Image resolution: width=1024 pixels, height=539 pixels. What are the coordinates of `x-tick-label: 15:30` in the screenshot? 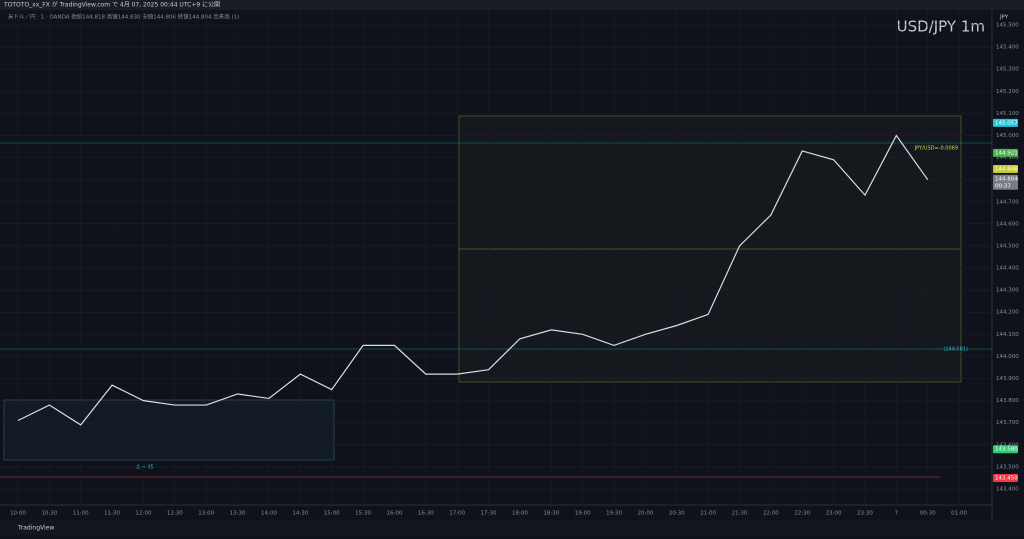 It's located at (363, 514).